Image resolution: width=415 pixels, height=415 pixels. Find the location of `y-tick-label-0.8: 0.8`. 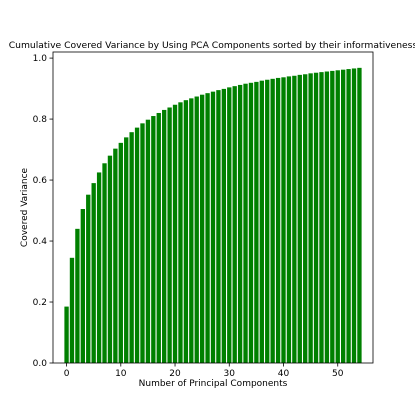

y-tick-label-0.8: 0.8 is located at coordinates (40, 120).